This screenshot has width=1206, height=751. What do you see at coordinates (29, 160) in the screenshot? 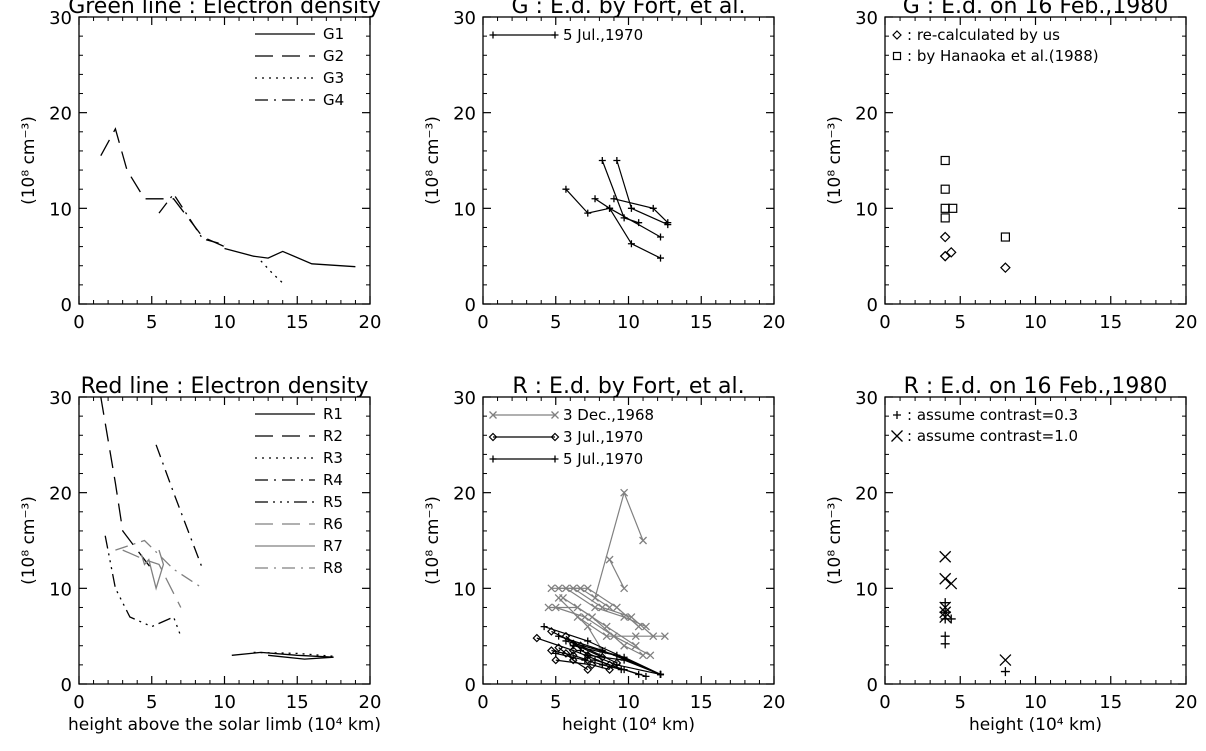
I see `y-axis-label: (10⁸ cm⁻³)` at bounding box center [29, 160].